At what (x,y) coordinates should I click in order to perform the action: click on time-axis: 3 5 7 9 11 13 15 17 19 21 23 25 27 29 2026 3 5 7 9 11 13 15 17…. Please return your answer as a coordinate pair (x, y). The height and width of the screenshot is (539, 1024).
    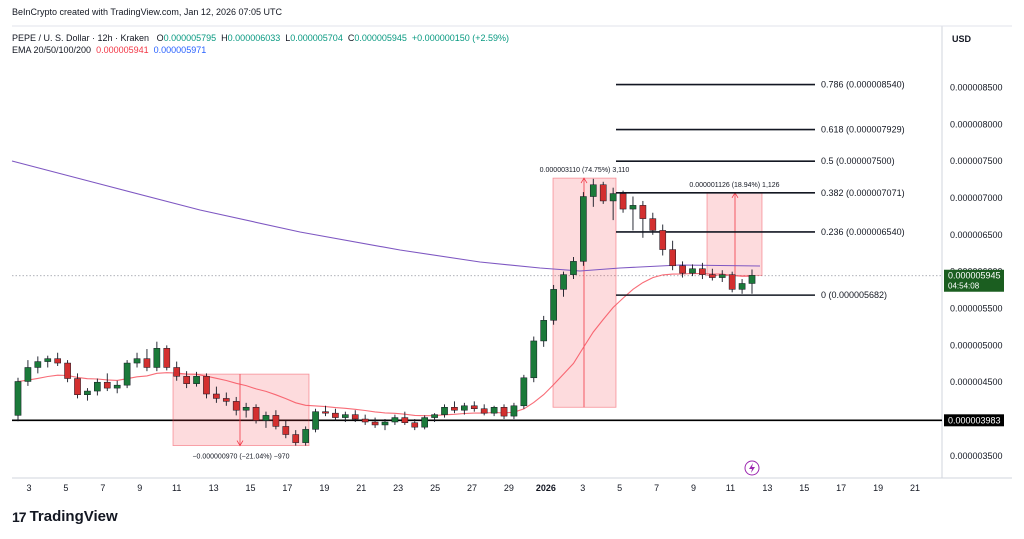
    Looking at the image, I should click on (473, 488).